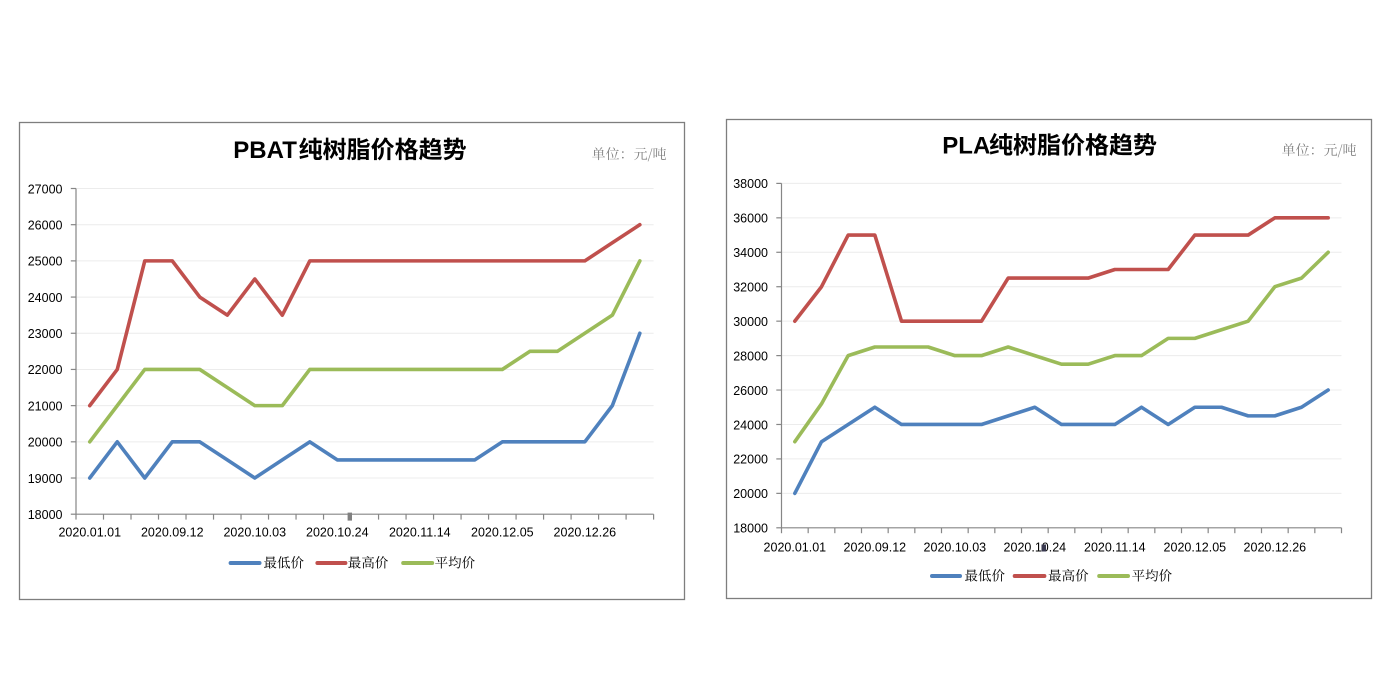 This screenshot has height=700, width=1400. I want to click on svg-text: 28000, so click(750, 356).